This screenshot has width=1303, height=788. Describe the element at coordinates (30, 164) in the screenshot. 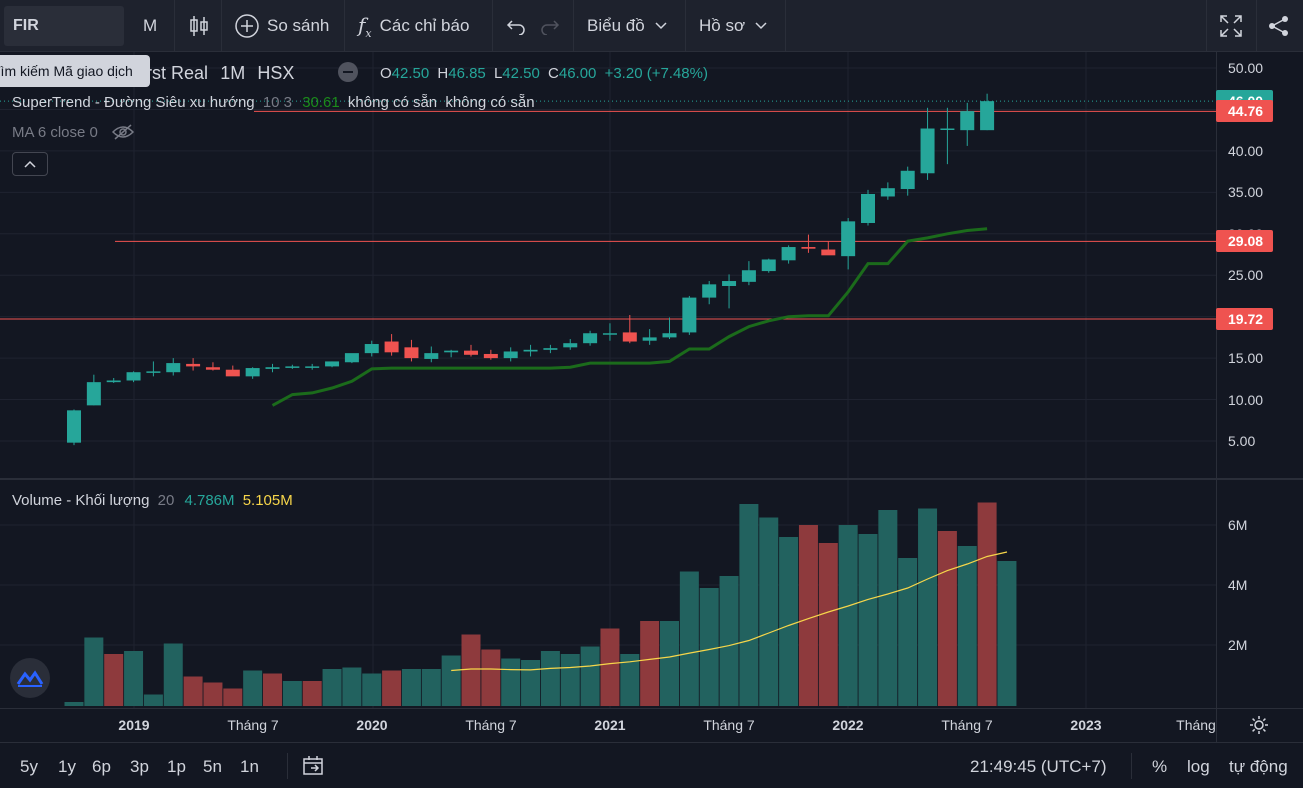

I see `collapse-legend-button` at that location.